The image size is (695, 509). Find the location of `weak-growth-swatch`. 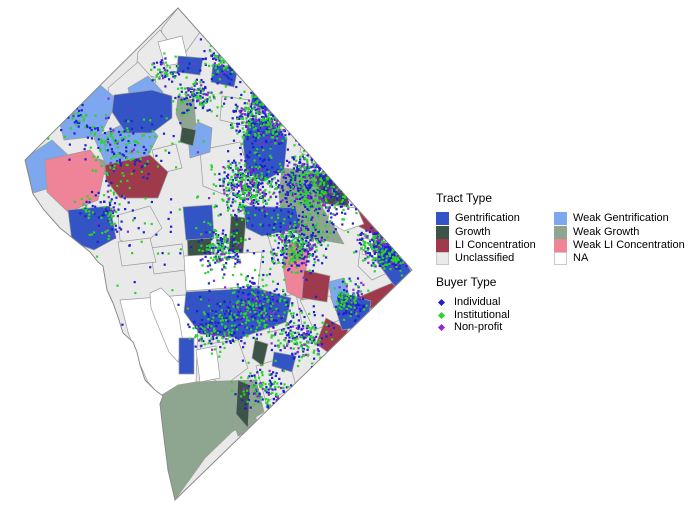

weak-growth-swatch is located at coordinates (560, 232).